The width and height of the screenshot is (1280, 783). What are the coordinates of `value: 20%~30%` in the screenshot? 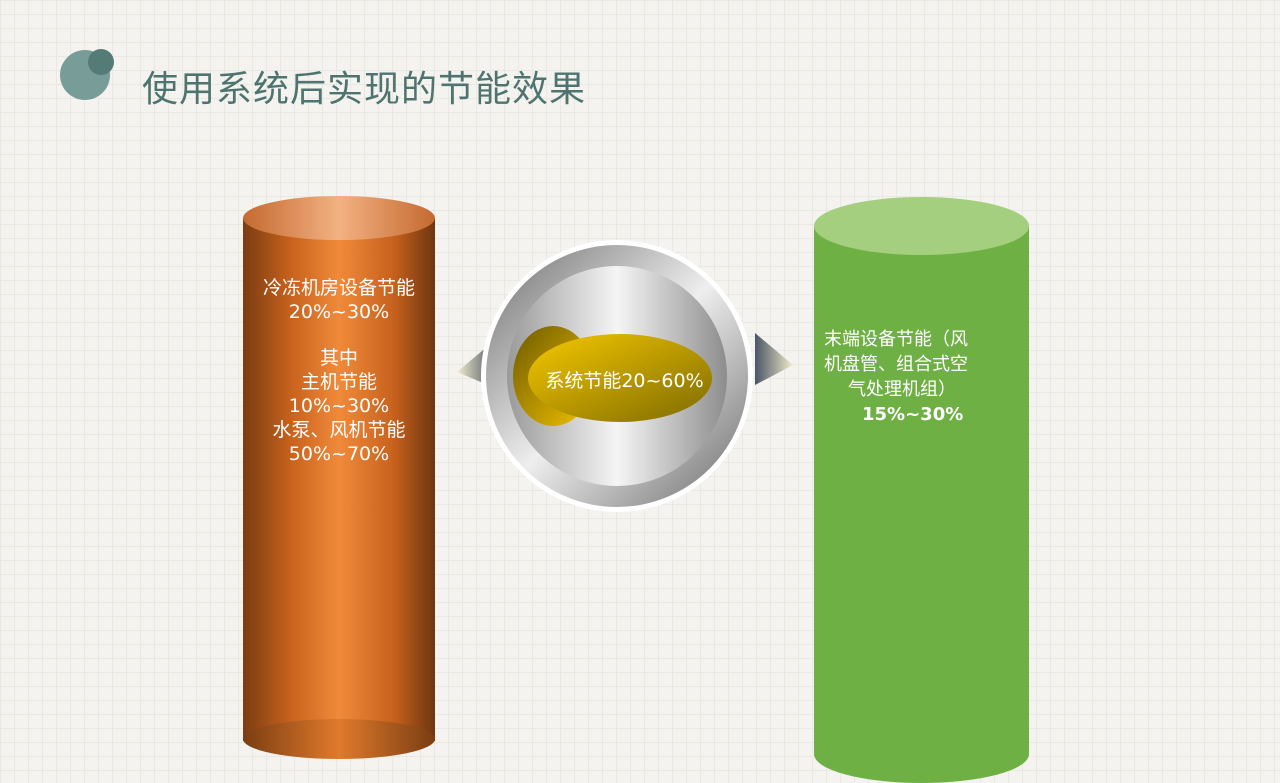 It's located at (339, 312).